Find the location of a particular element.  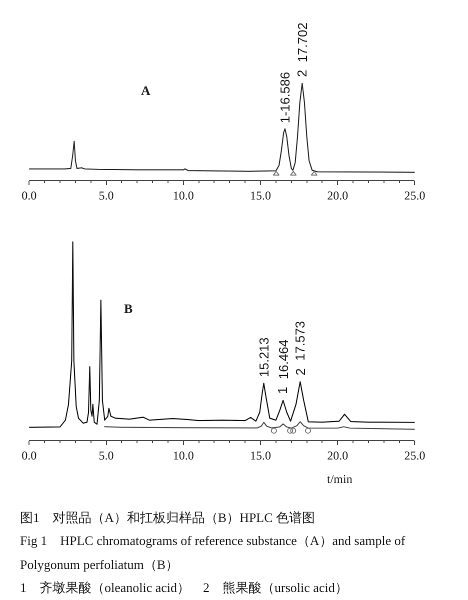

annotation: 17.702 is located at coordinates (302, 42).